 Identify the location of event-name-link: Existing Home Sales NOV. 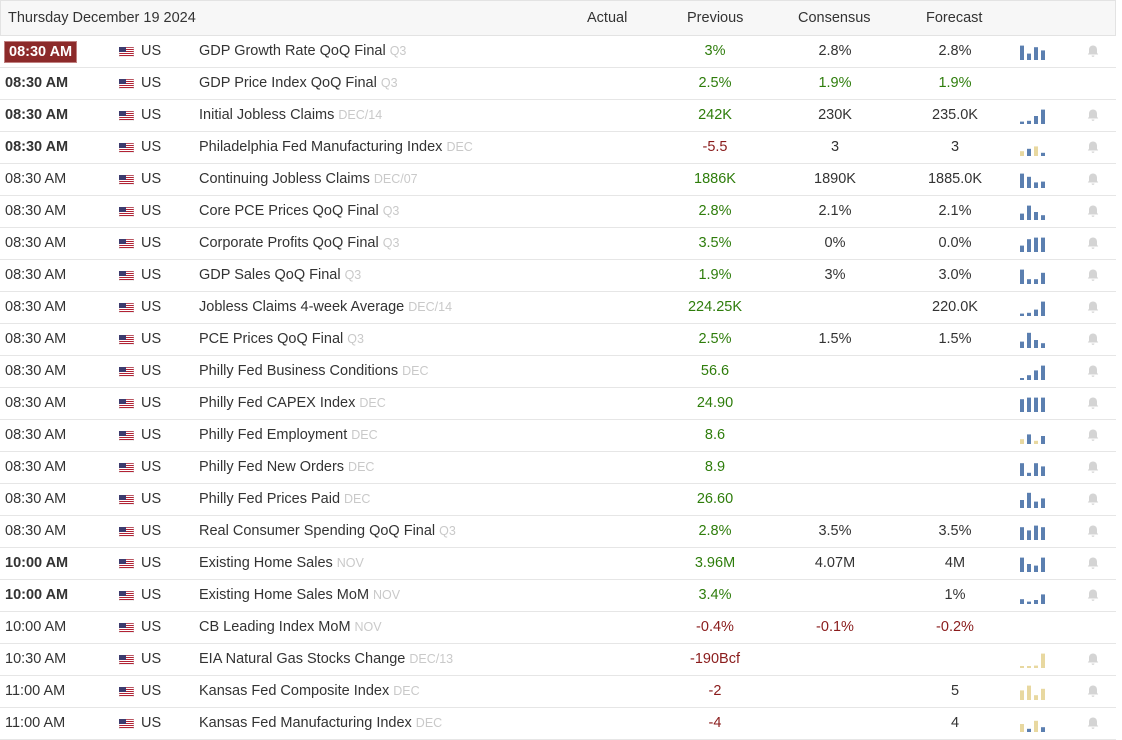
(281, 563).